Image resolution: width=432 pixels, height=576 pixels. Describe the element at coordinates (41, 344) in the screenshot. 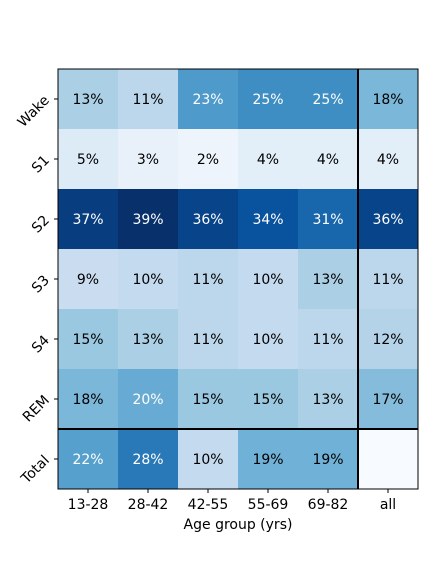

I see `y-tick-label: S4` at that location.